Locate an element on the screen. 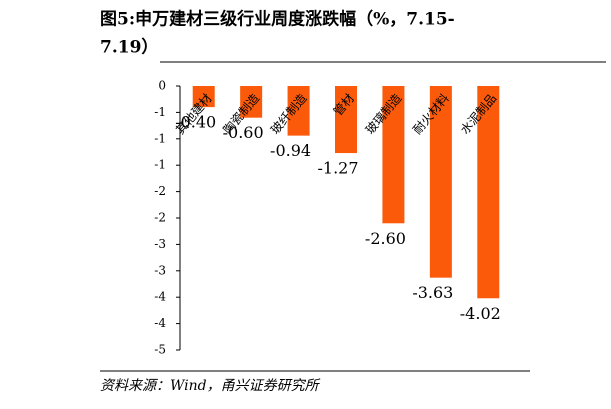 This screenshot has height=409, width=611. data-label: -2.60 is located at coordinates (385, 238).